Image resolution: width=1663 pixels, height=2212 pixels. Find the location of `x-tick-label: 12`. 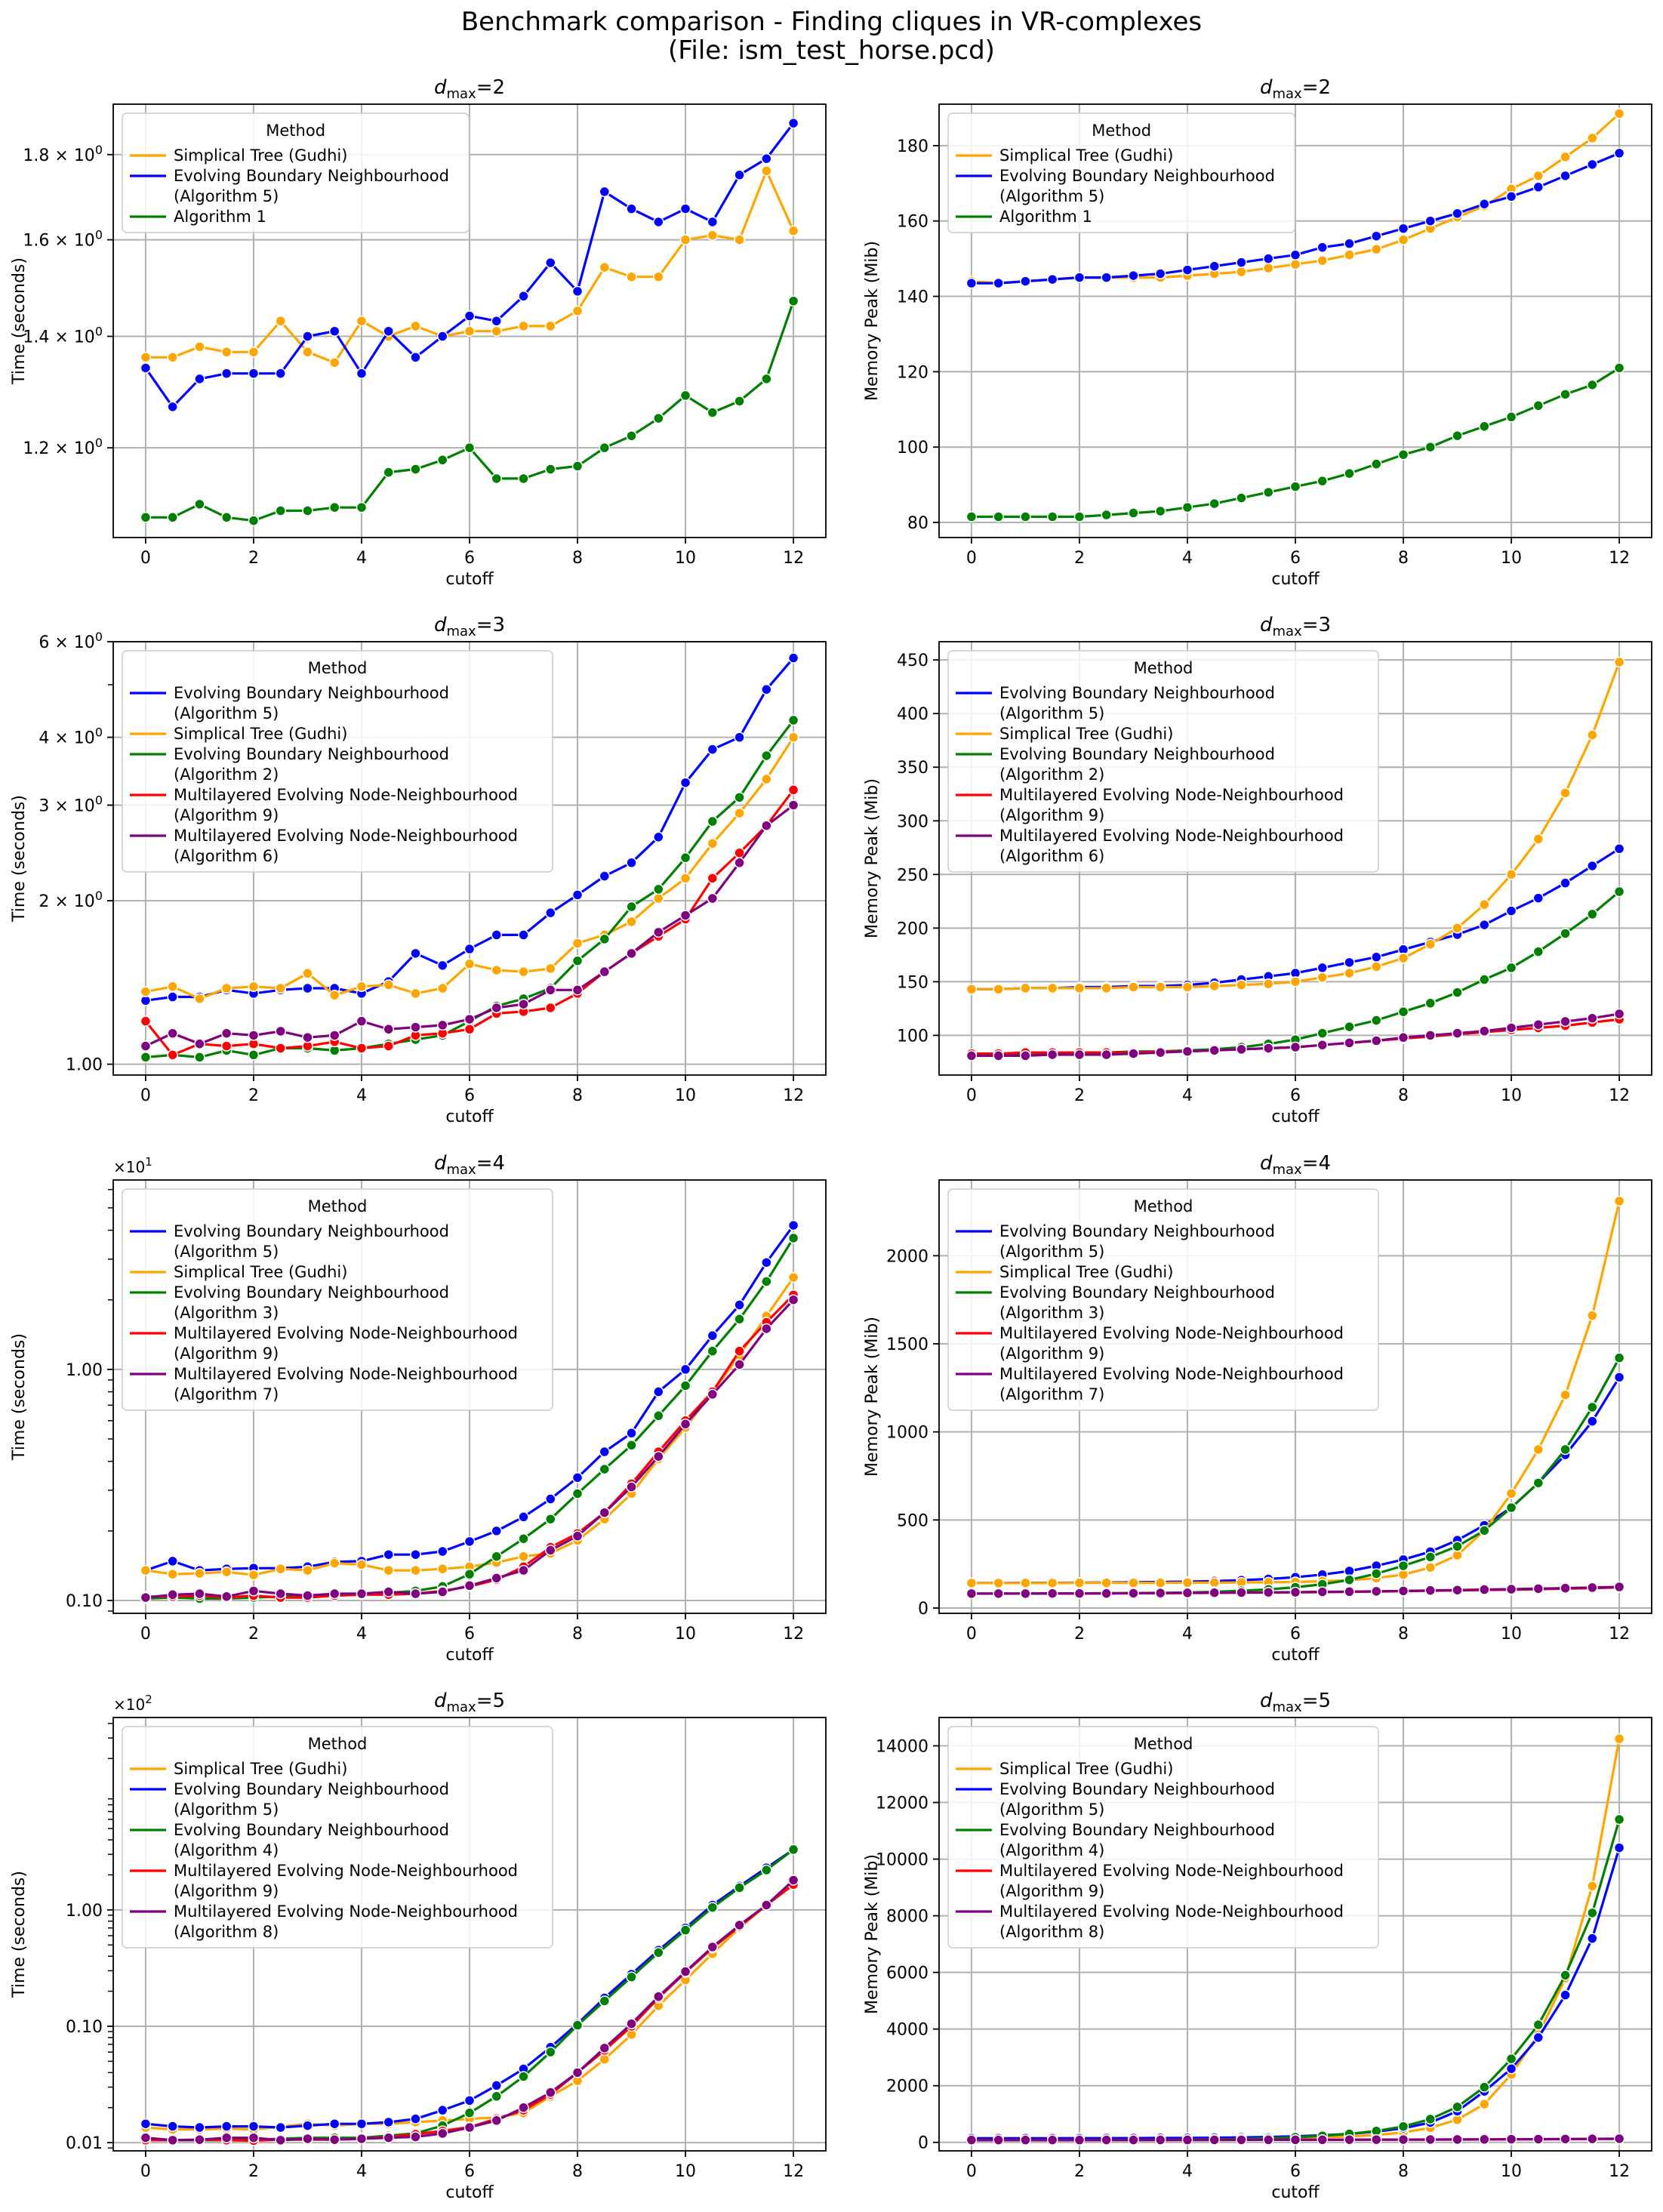

x-tick-label: 12 is located at coordinates (1619, 2171).